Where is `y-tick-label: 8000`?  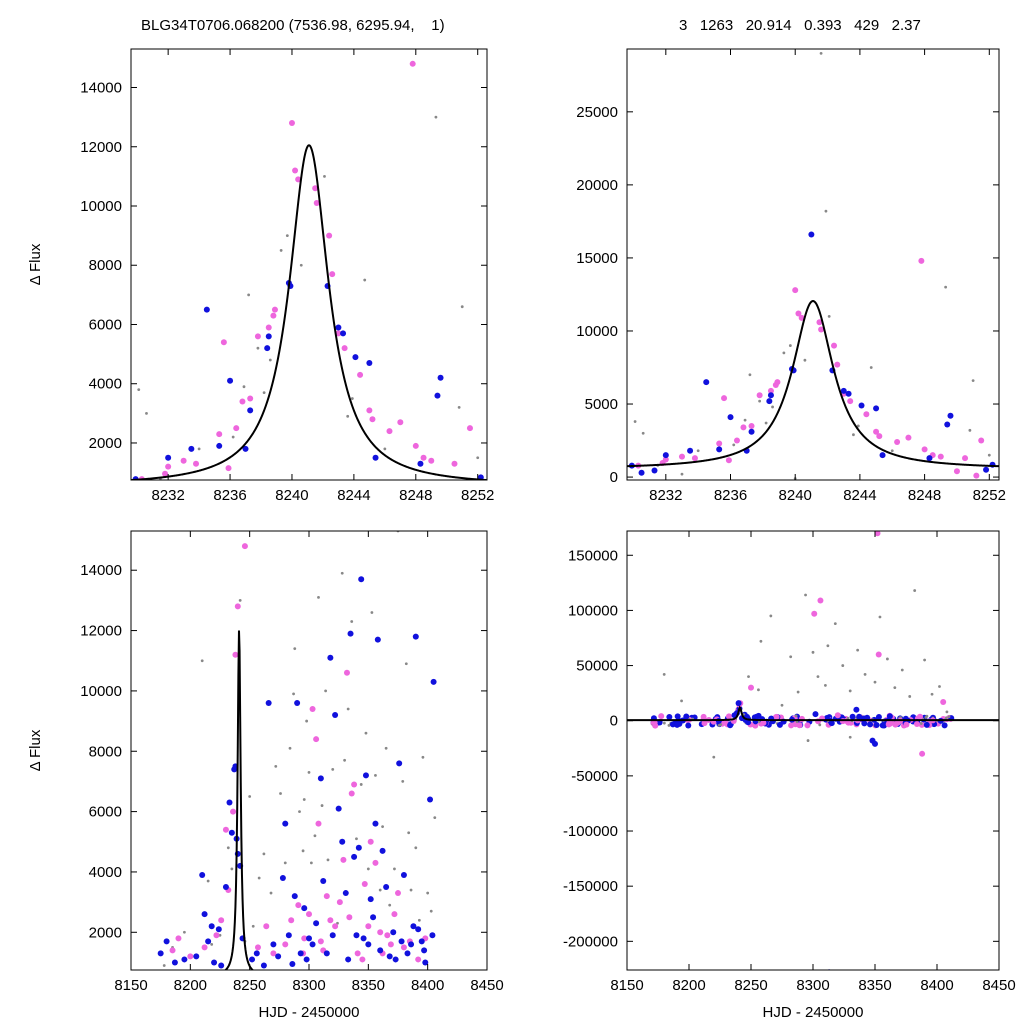 y-tick-label: 8000 is located at coordinates (105, 751).